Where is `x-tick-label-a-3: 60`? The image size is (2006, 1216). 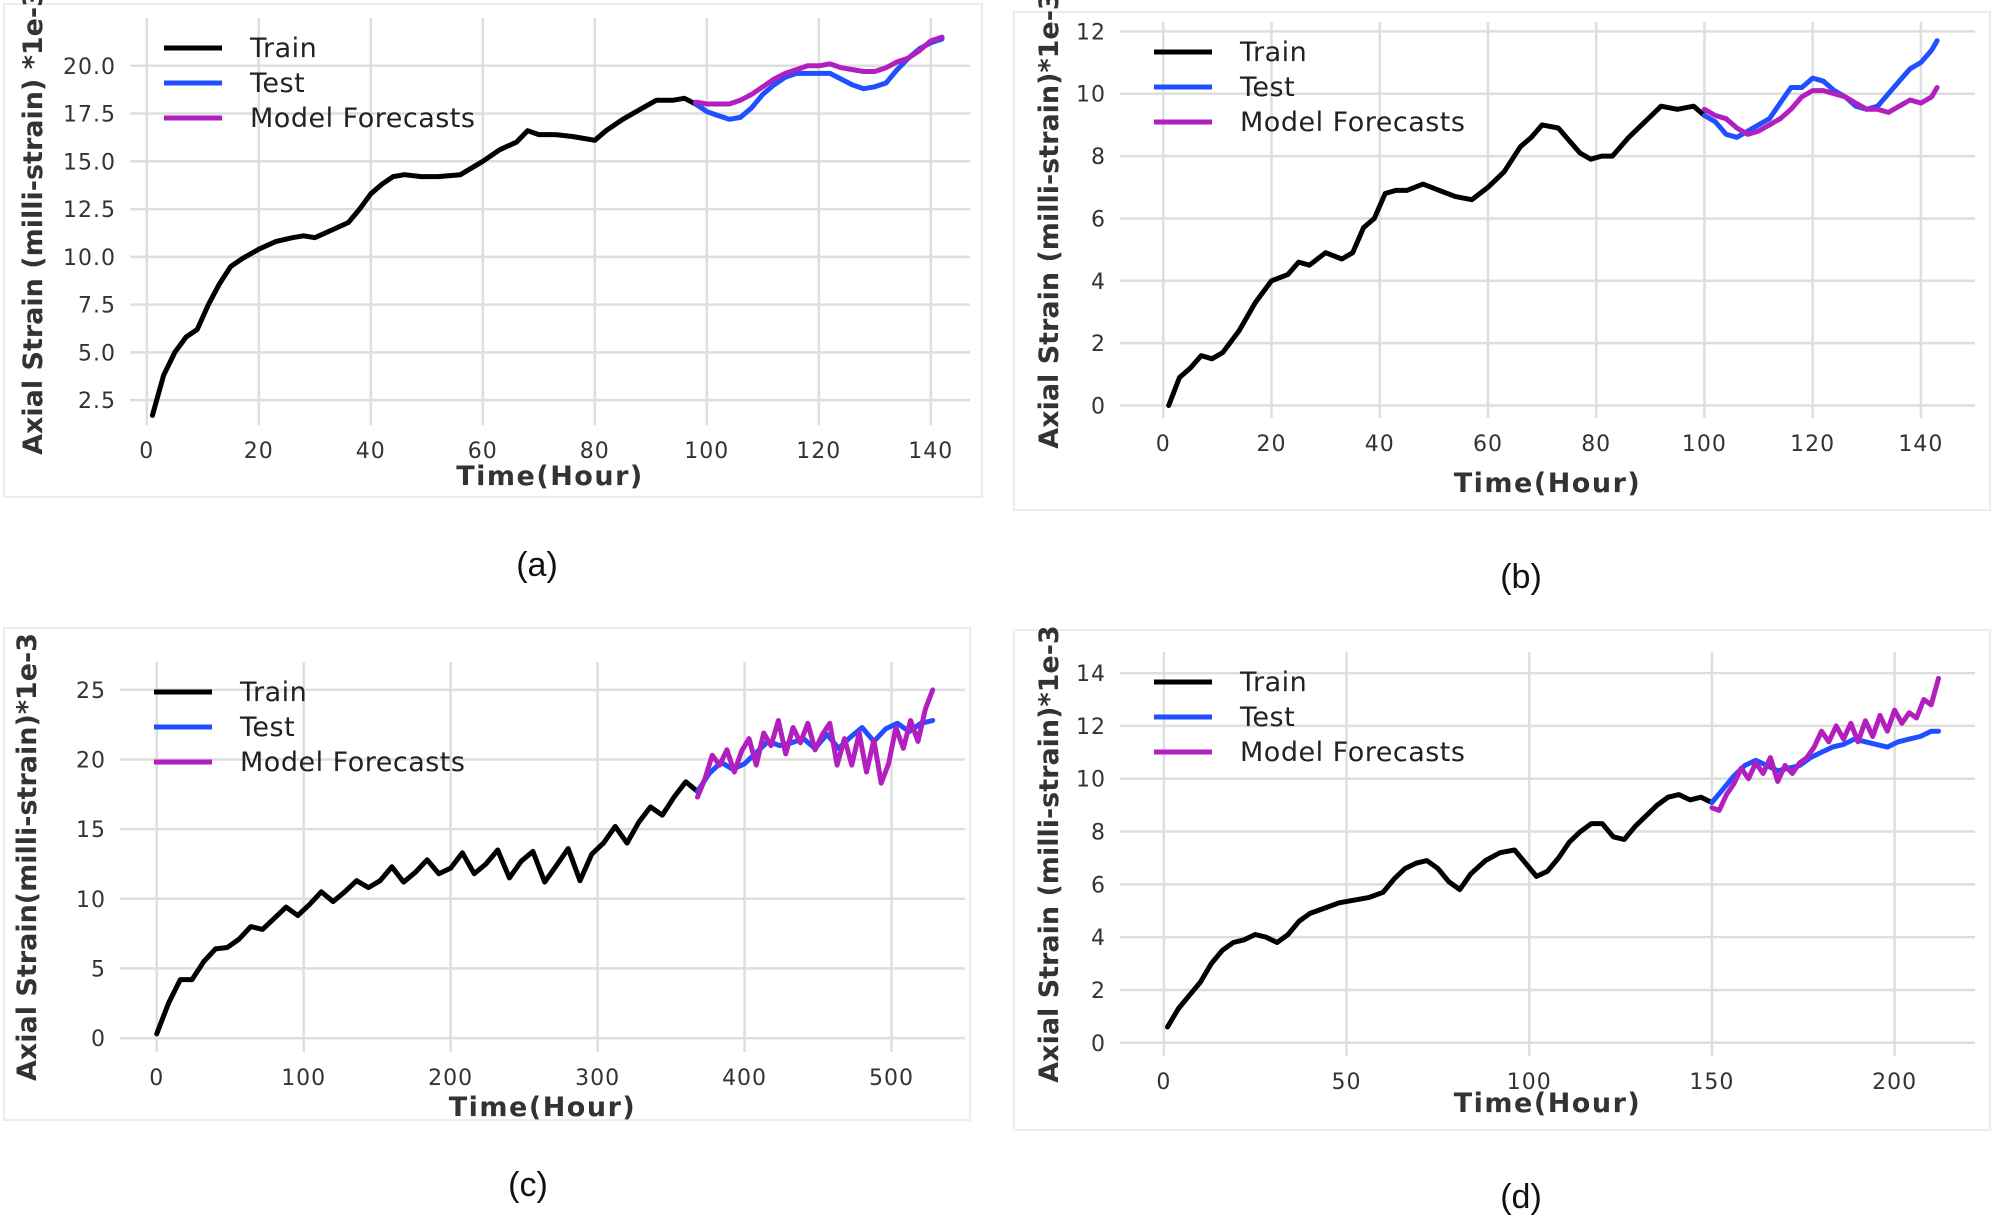
x-tick-label-a-3: 60 is located at coordinates (483, 451).